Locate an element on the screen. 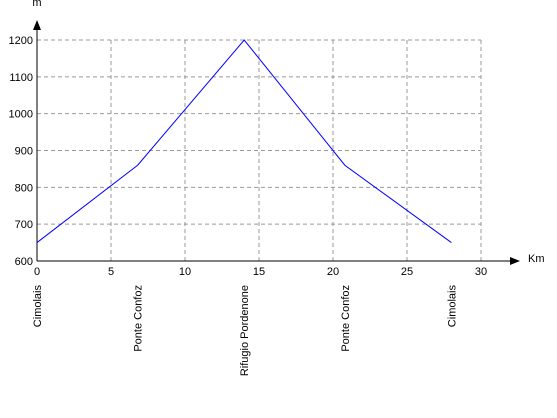 The height and width of the screenshot is (418, 557). x-axis-arrow is located at coordinates (515, 261).